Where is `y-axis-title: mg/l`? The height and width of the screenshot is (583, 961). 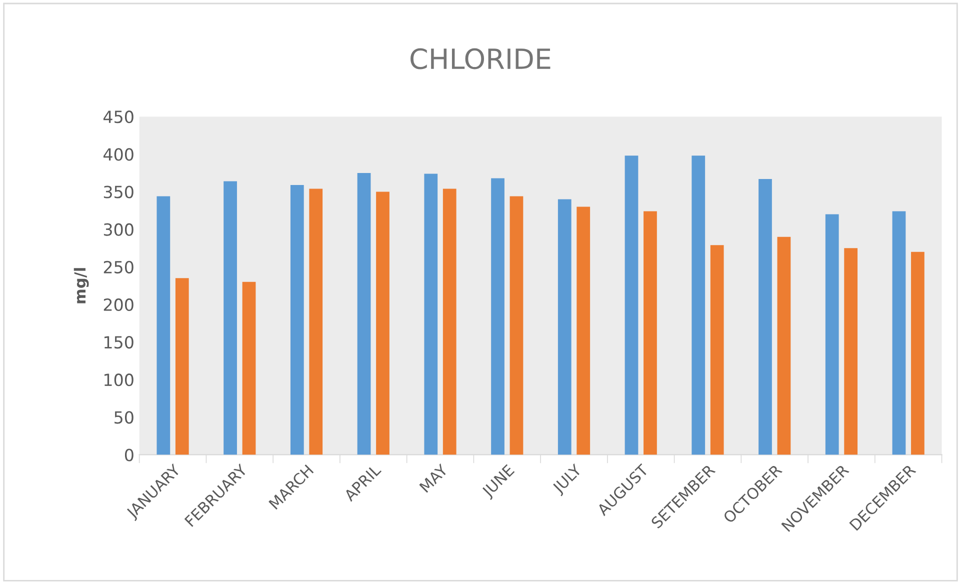 y-axis-title: mg/l is located at coordinates (81, 286).